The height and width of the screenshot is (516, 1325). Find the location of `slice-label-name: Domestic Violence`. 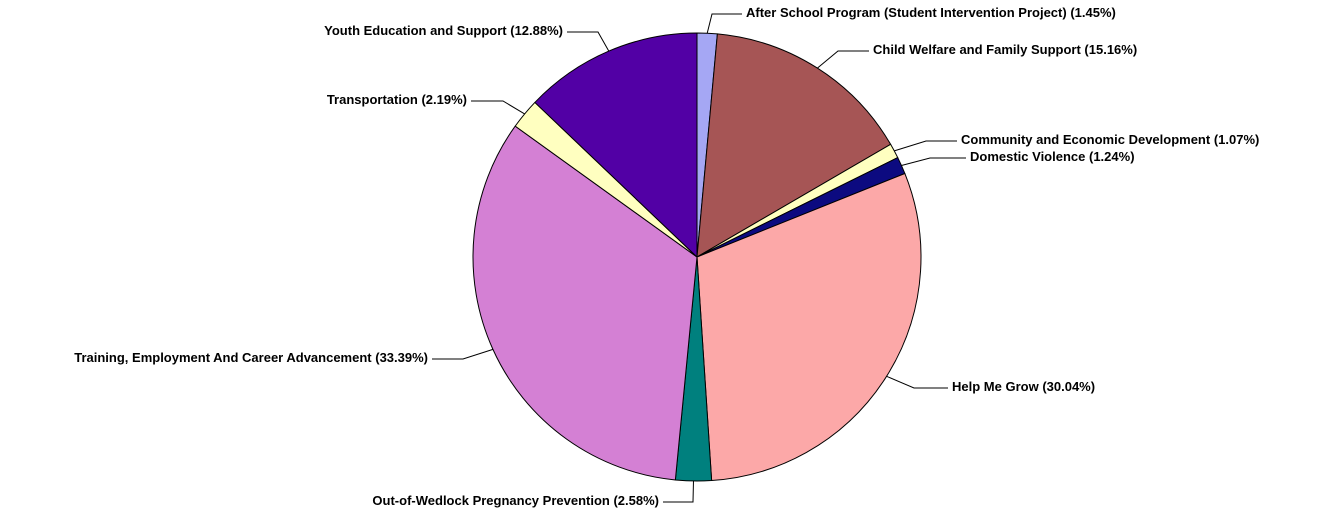

slice-label-name: Domestic Violence is located at coordinates (1027, 156).